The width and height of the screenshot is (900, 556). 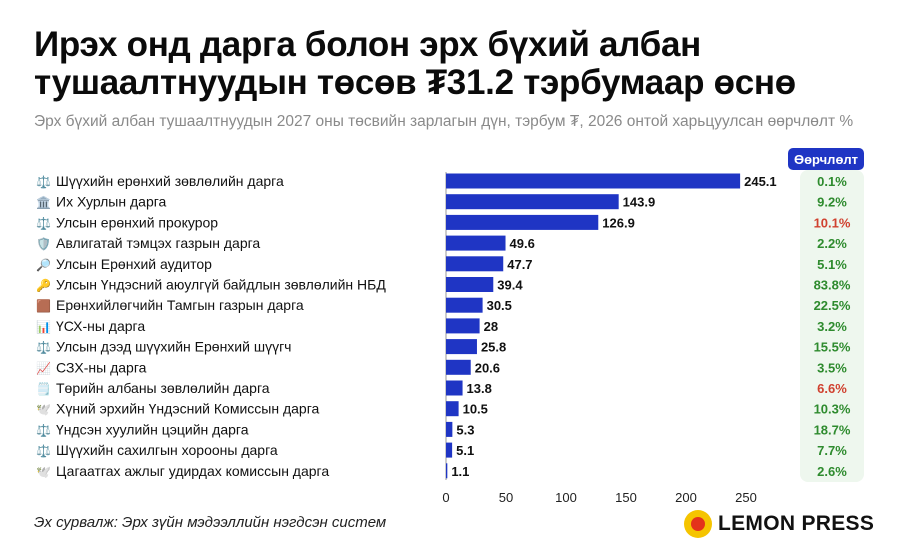 What do you see at coordinates (519, 264) in the screenshot?
I see `value-label: 47.7` at bounding box center [519, 264].